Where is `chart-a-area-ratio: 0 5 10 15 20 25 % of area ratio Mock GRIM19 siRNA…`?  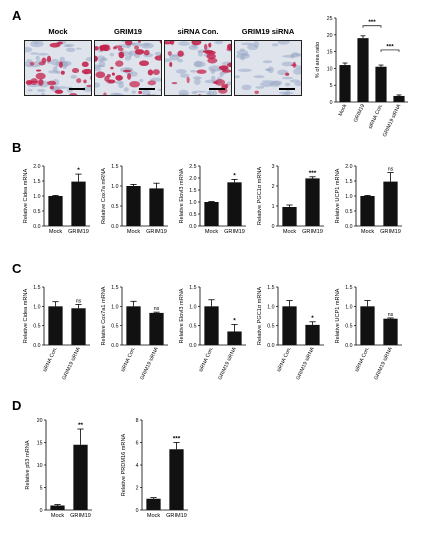 chart-a-area-ratio: 0 5 10 15 20 25 % of area ratio Mock GRIM19 siRNA… is located at coordinates (361, 77).